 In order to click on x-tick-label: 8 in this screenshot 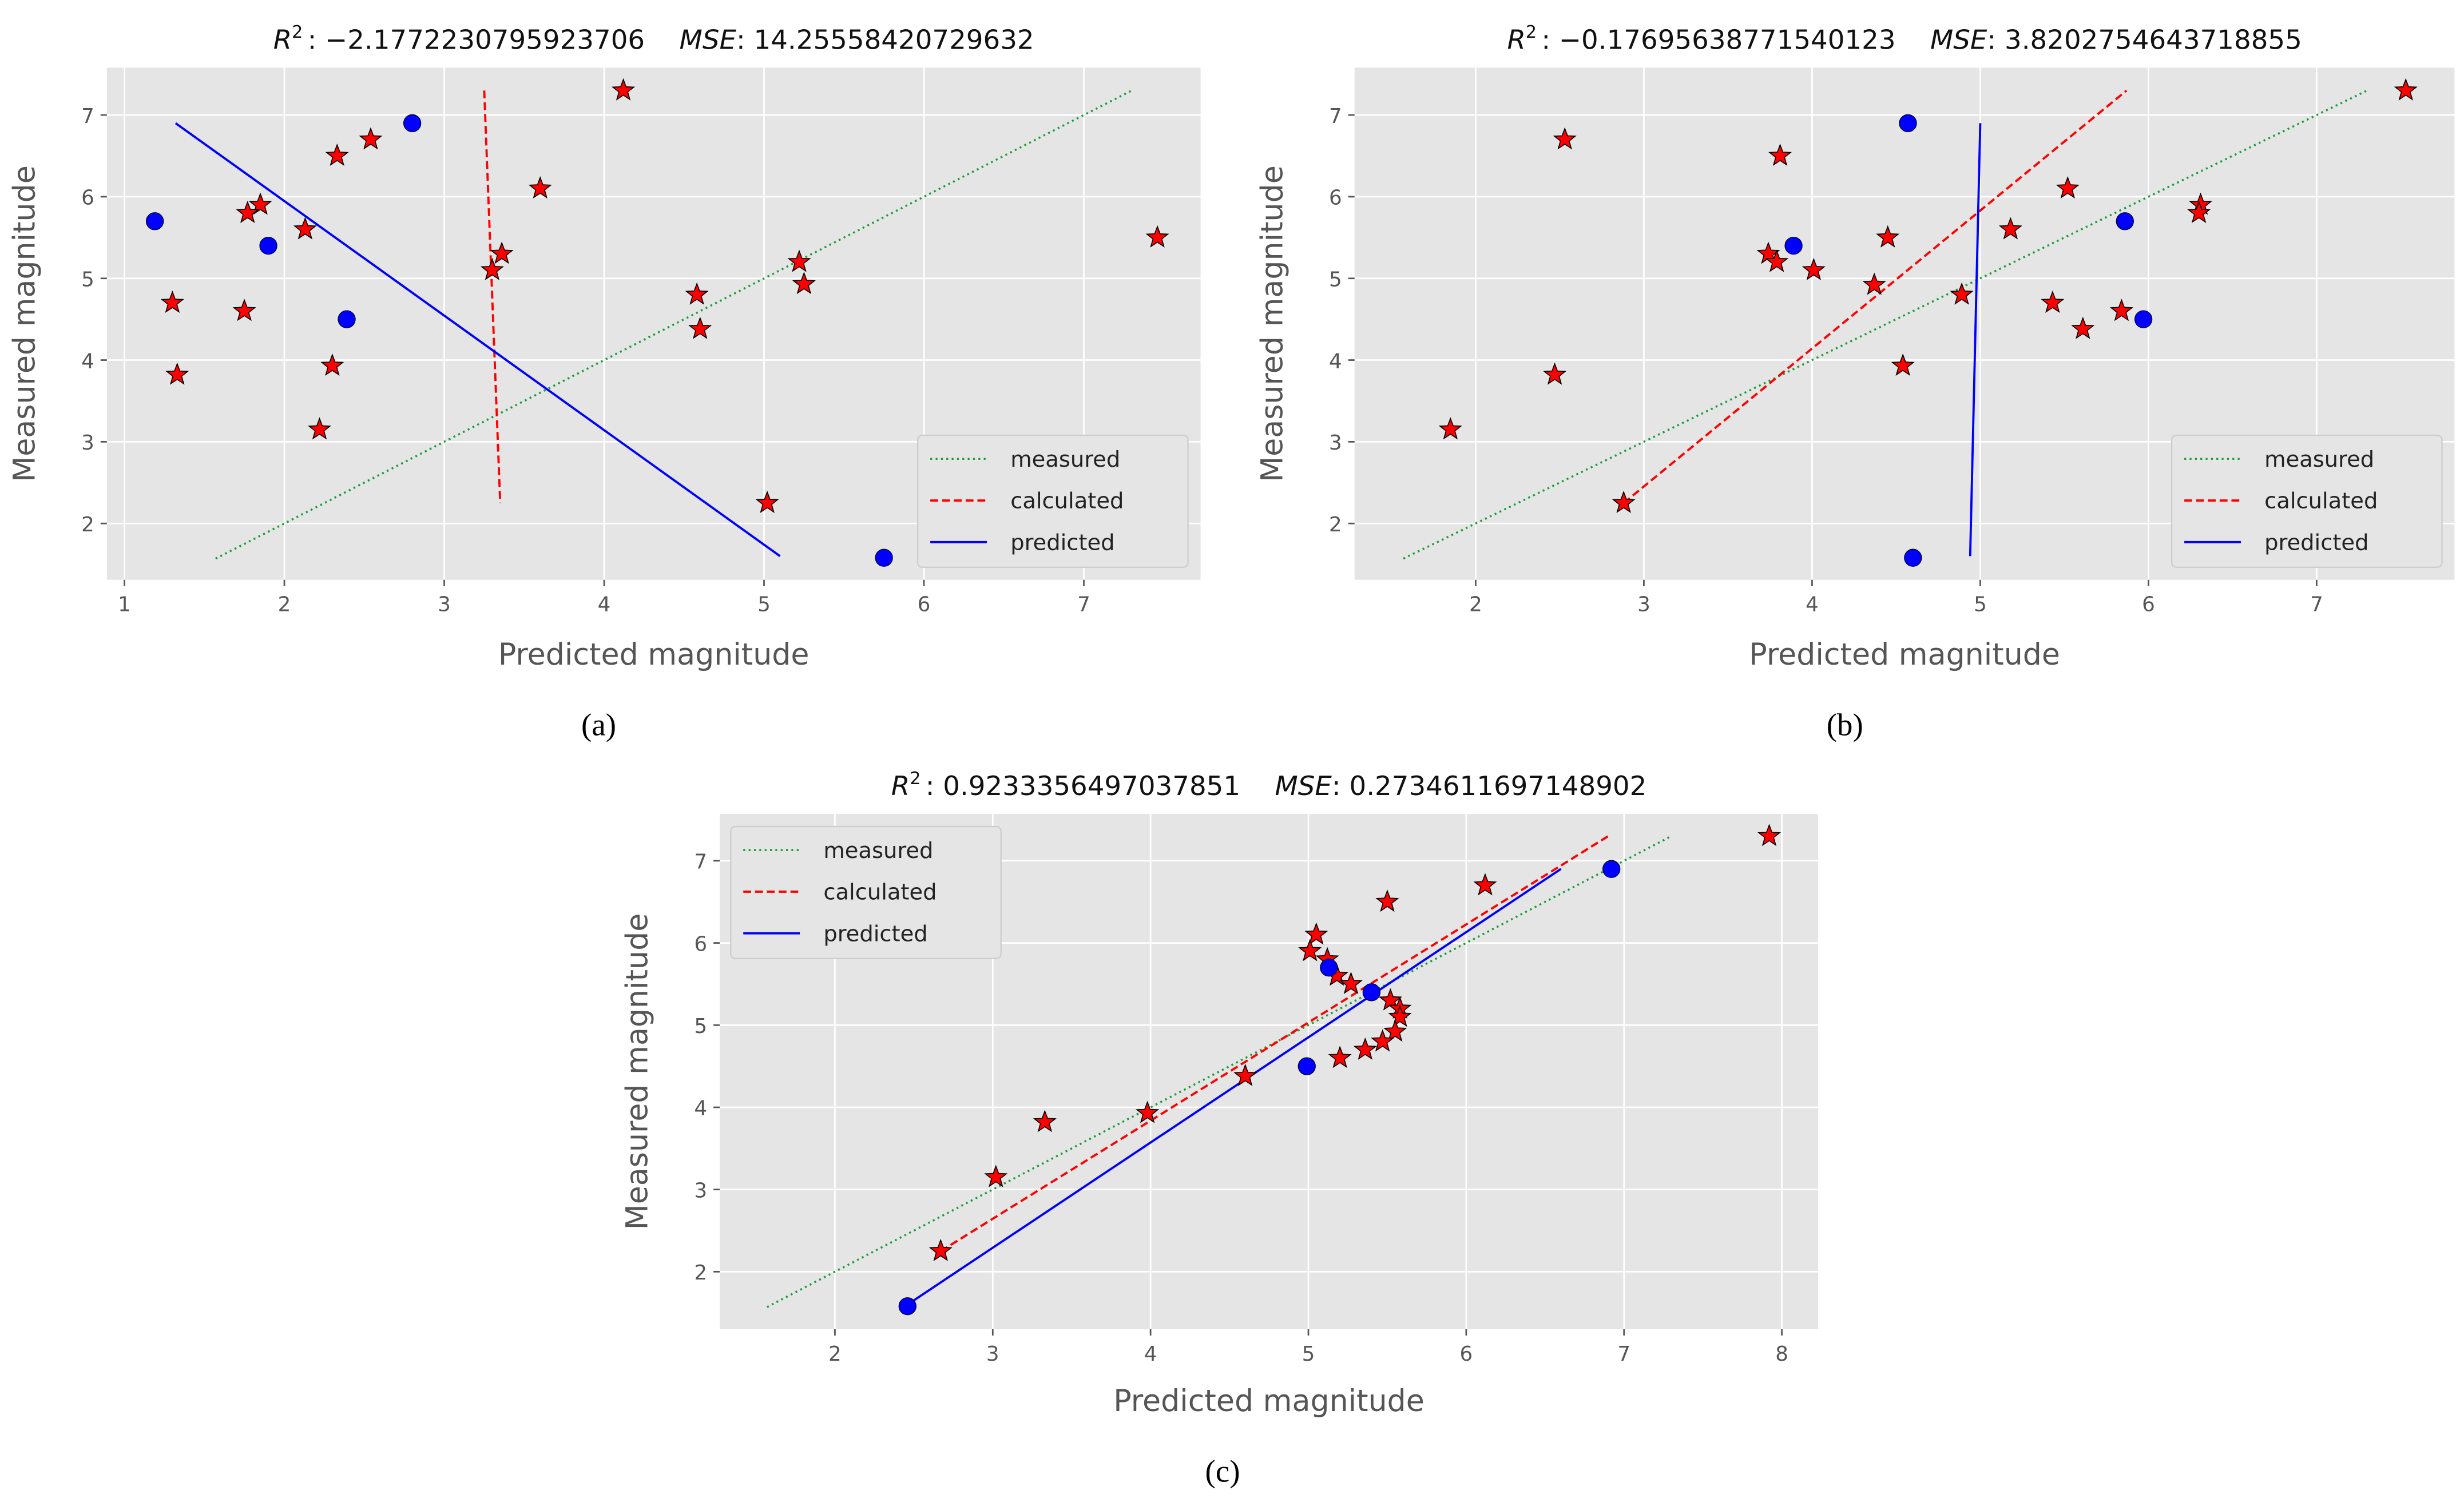, I will do `click(1781, 1354)`.